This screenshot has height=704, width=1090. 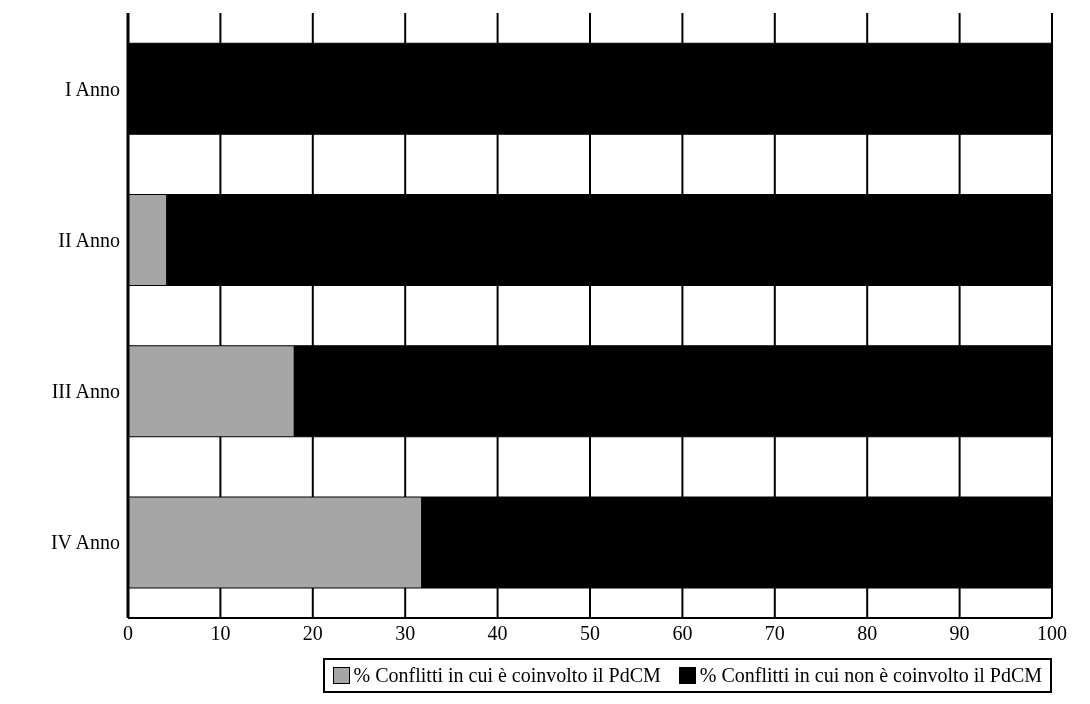 What do you see at coordinates (507, 675) in the screenshot?
I see `legend-label: % Conflitti in cui è coinvolto il PdCM` at bounding box center [507, 675].